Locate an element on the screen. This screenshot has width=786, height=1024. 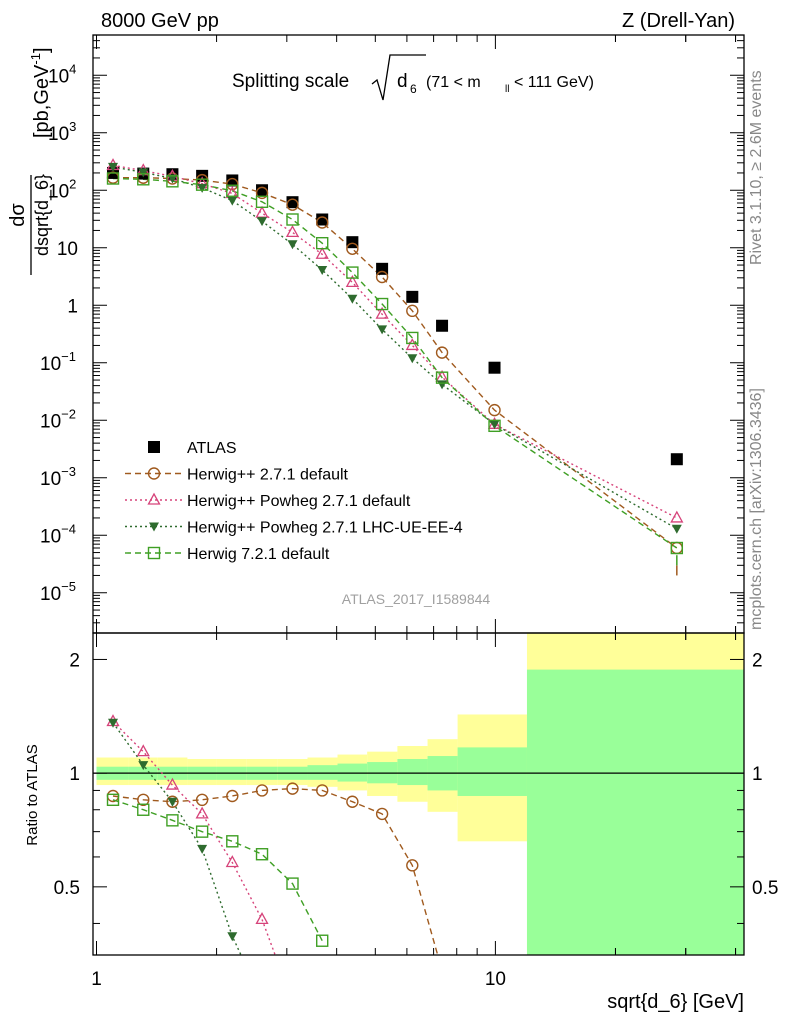
mcplots-label: mcplots.cern.ch [arXiv:1306.3436] is located at coordinates (756, 509).